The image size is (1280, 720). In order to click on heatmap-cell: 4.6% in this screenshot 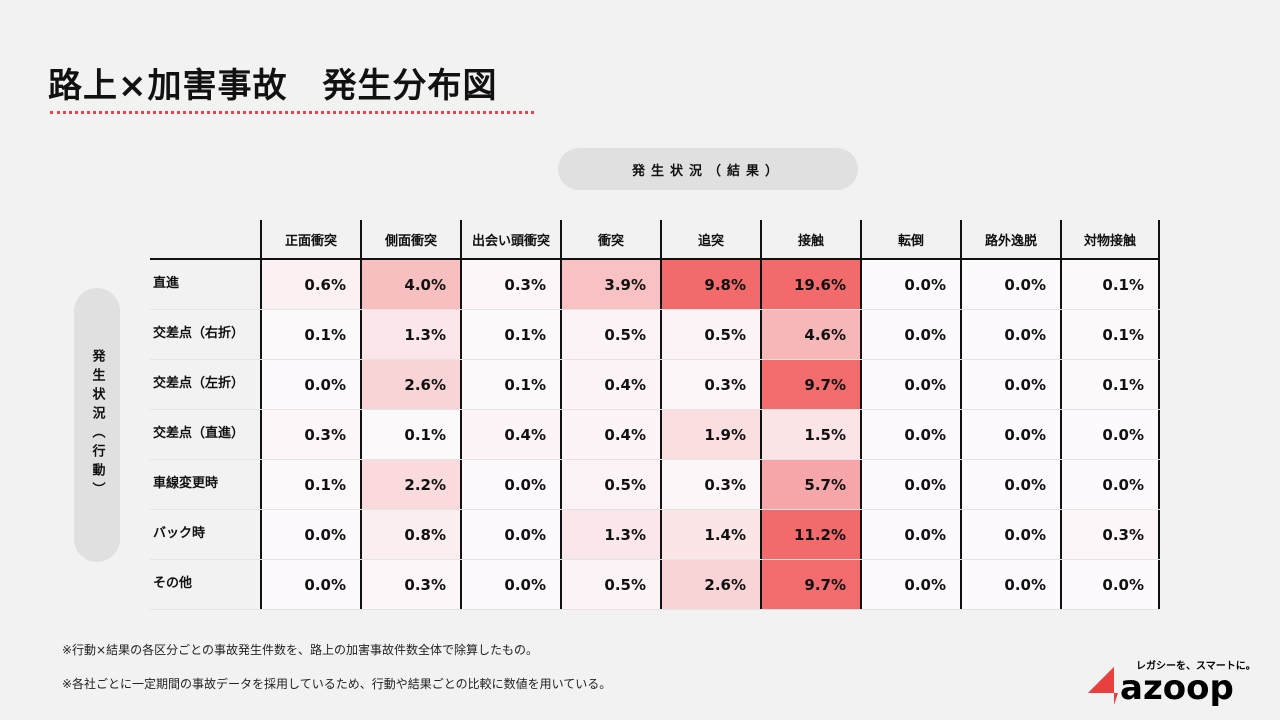, I will do `click(810, 334)`.